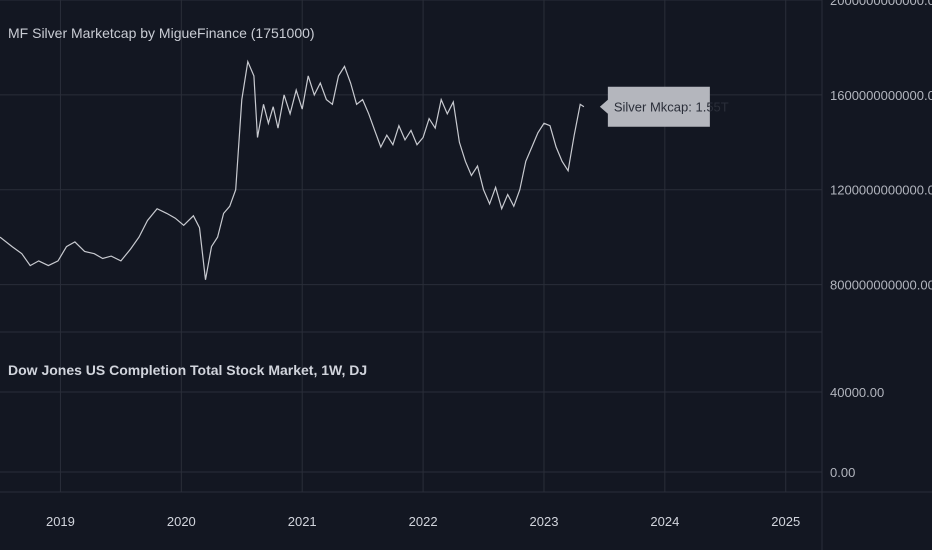 This screenshot has height=550, width=932. Describe the element at coordinates (881, 285) in the screenshot. I see `top-y-tick-label: 800000000000.00` at that location.